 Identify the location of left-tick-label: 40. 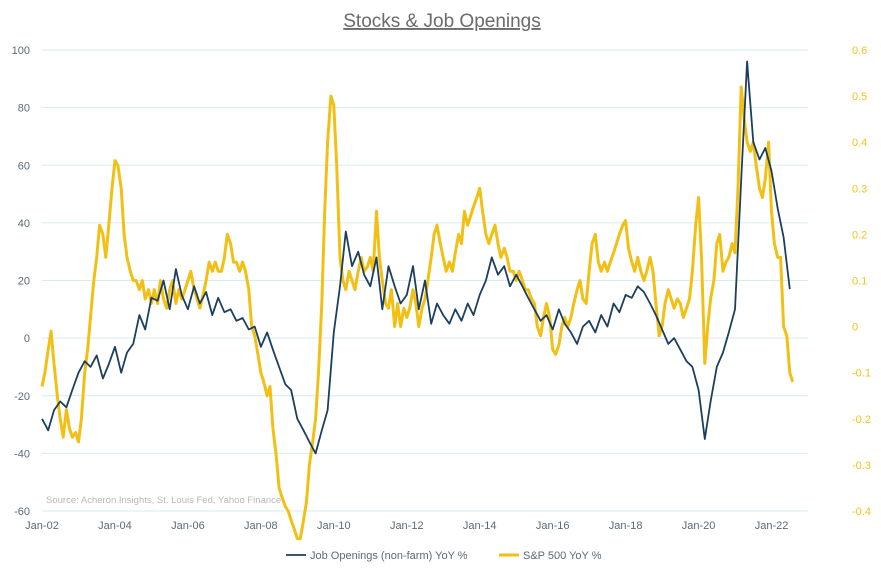
(24, 224).